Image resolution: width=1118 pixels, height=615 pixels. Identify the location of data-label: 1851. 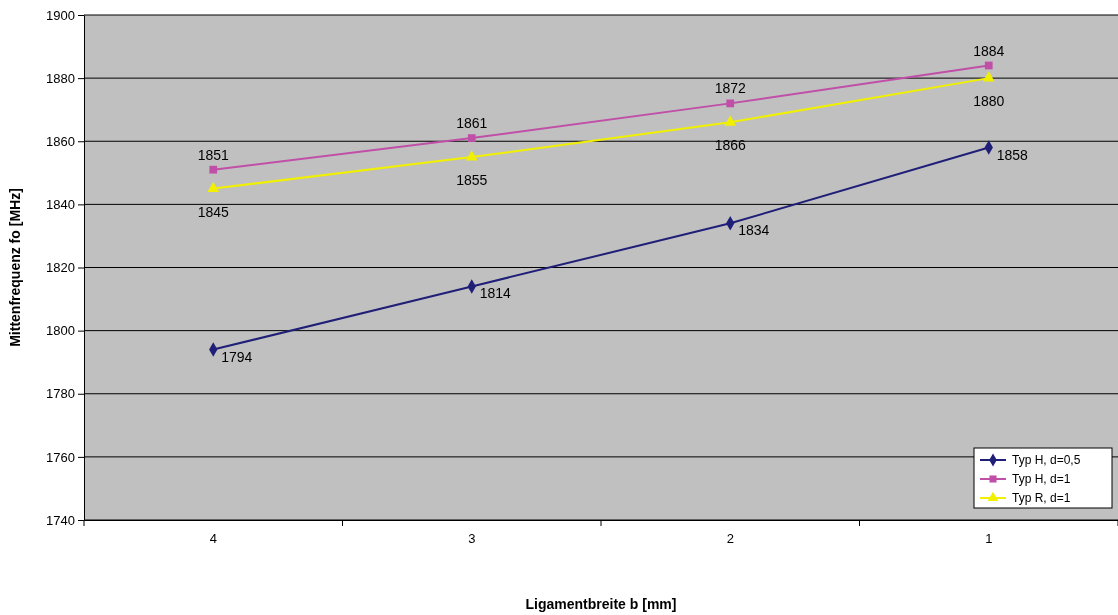
(213, 154).